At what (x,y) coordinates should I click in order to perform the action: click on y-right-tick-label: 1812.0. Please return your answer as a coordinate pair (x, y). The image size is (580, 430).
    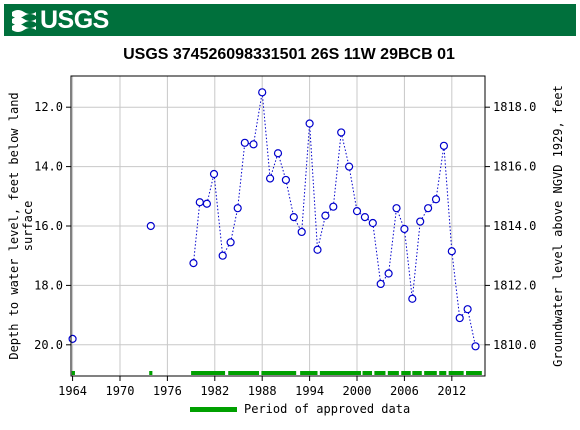
    Looking at the image, I should click on (514, 285).